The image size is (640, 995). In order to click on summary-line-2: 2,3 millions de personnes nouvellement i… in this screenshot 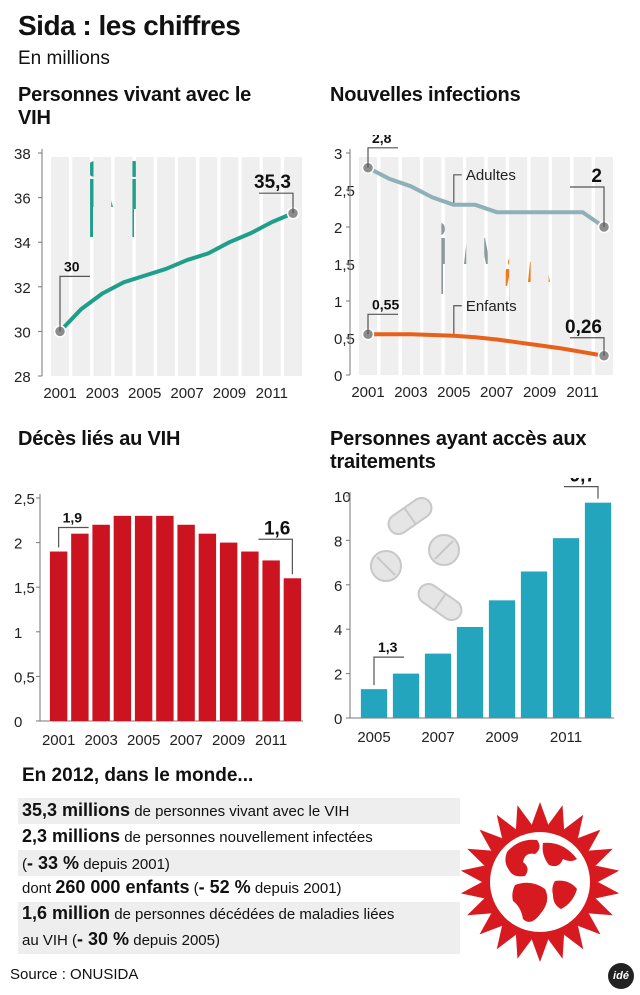, I will do `click(197, 836)`.